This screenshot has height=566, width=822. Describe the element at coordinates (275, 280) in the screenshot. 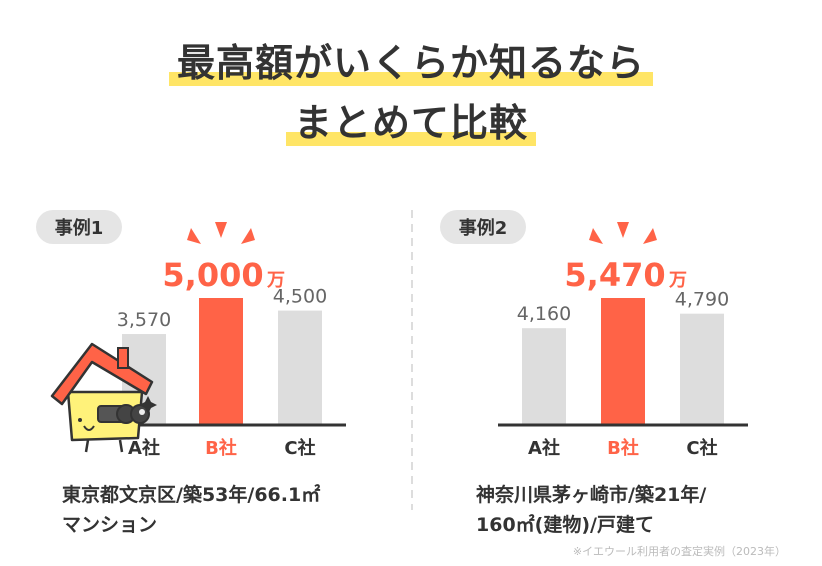

I see `case1-unit-label: 万` at that location.